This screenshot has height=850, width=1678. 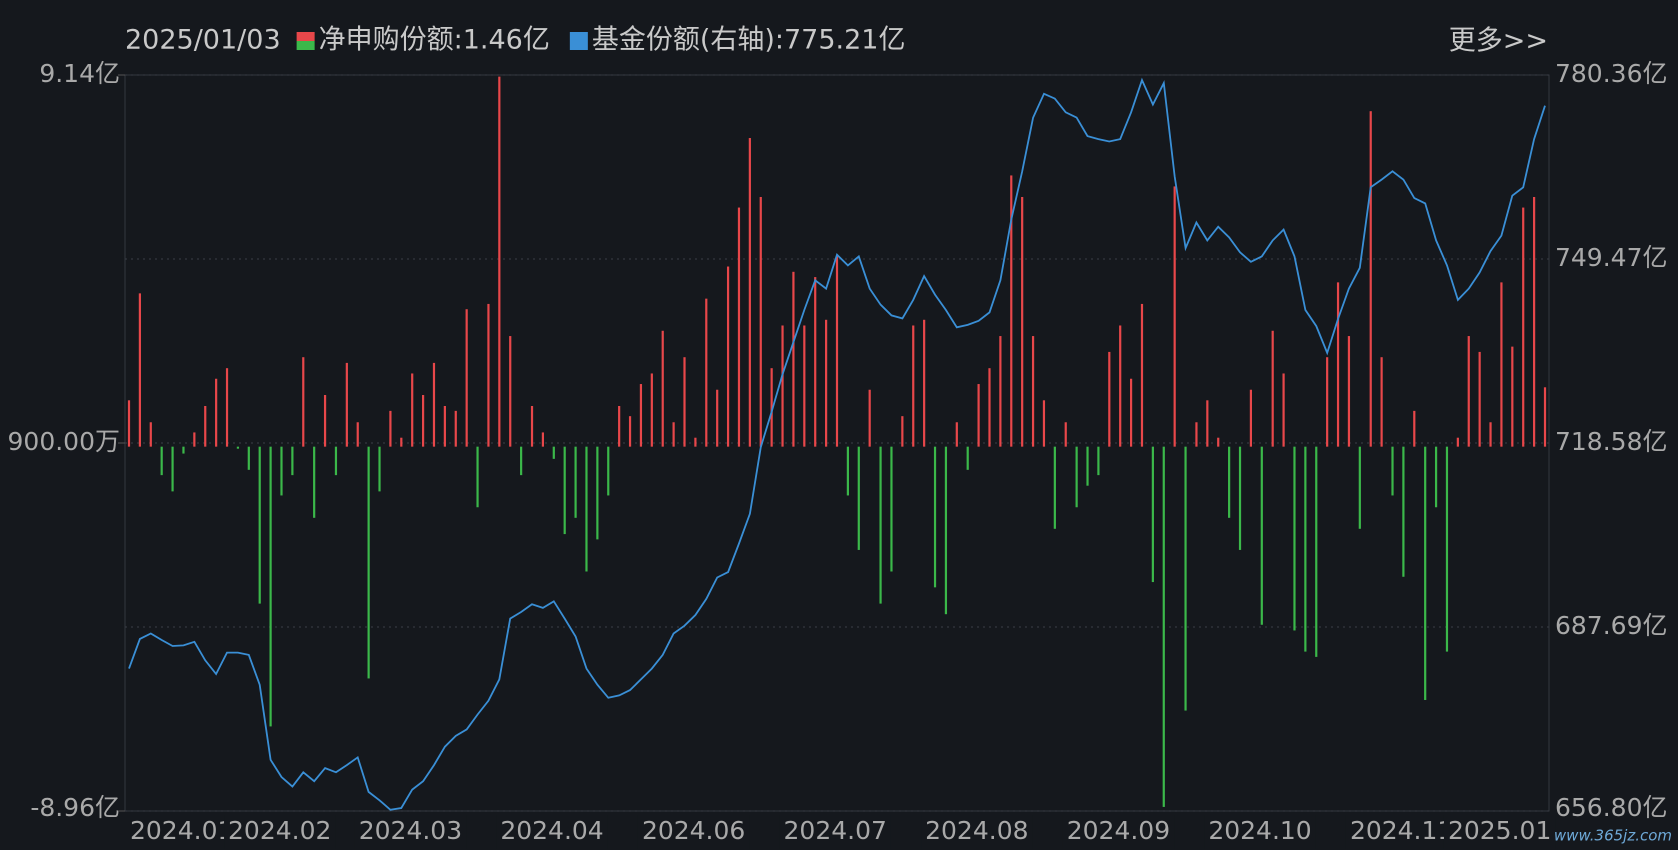 I want to click on y2-tick-label: 656.80亿, so click(x=1611, y=807).